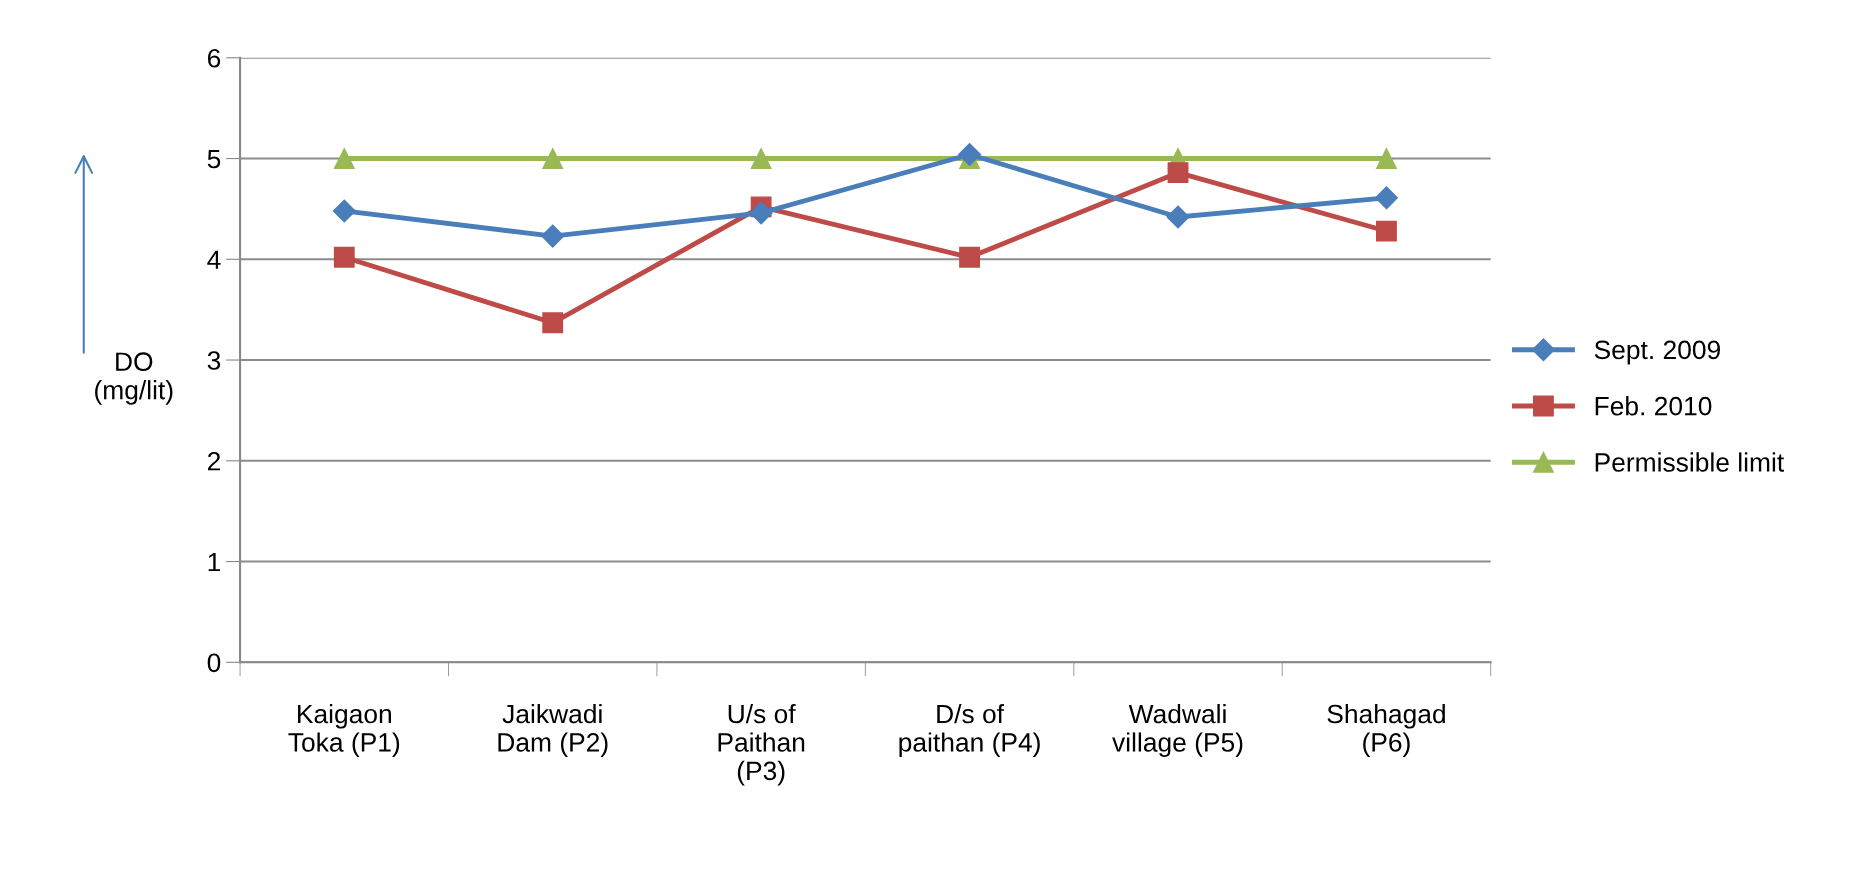  Describe the element at coordinates (214, 663) in the screenshot. I see `y-tick-label: 0` at that location.